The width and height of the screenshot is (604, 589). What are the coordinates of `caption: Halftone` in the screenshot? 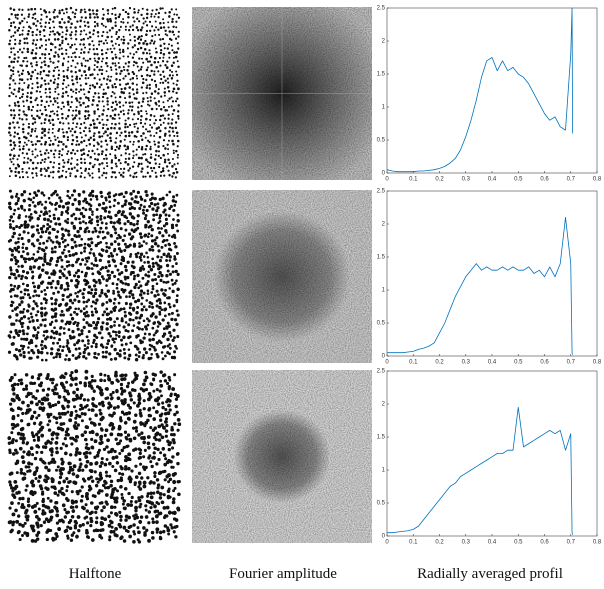 It's located at (95, 574).